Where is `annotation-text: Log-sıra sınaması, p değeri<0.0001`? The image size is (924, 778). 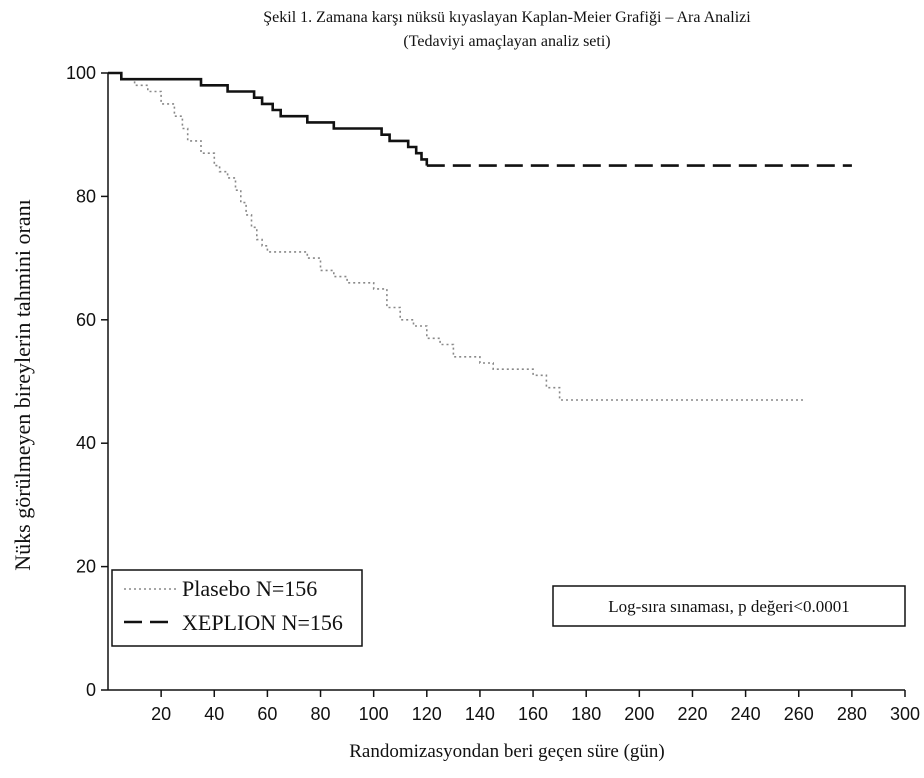
annotation-text: Log-sıra sınaması, p değeri<0.0001 is located at coordinates (728, 606).